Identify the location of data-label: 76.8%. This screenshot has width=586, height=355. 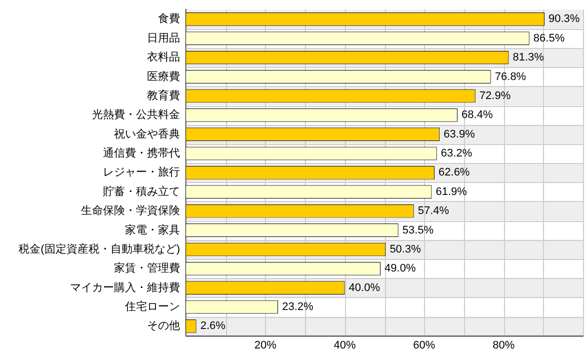
(510, 76).